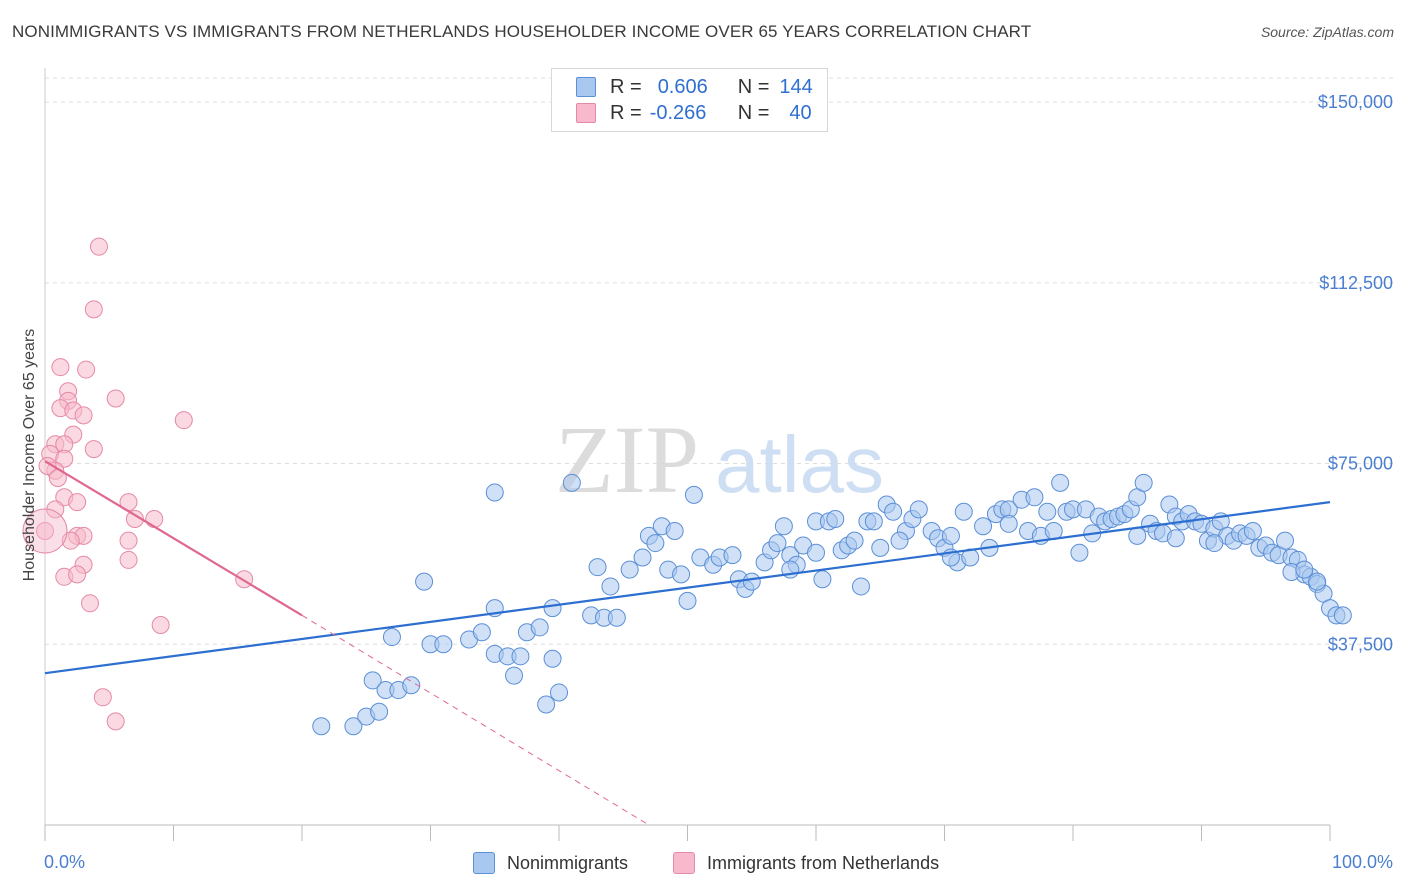 This screenshot has width=1406, height=892. Describe the element at coordinates (678, 112) in the screenshot. I see `r-value: -0.266` at that location.